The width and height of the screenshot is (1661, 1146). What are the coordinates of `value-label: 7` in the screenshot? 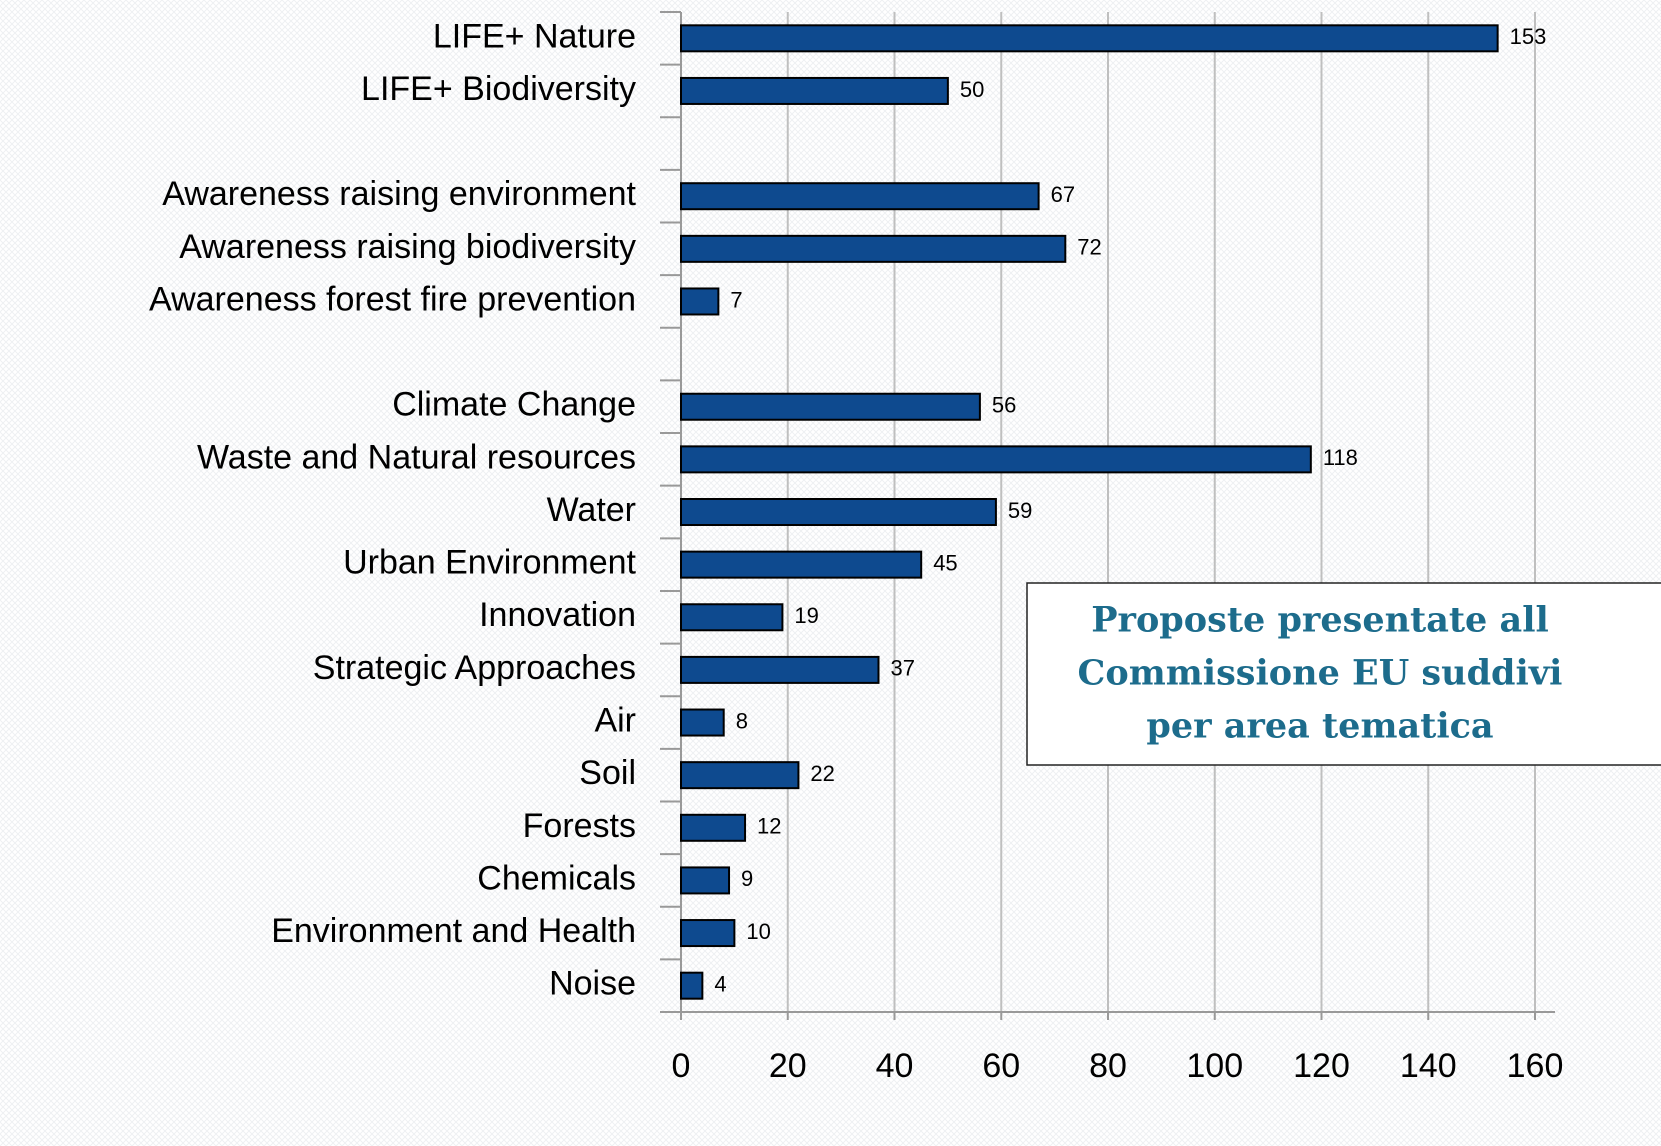 It's located at (736, 299).